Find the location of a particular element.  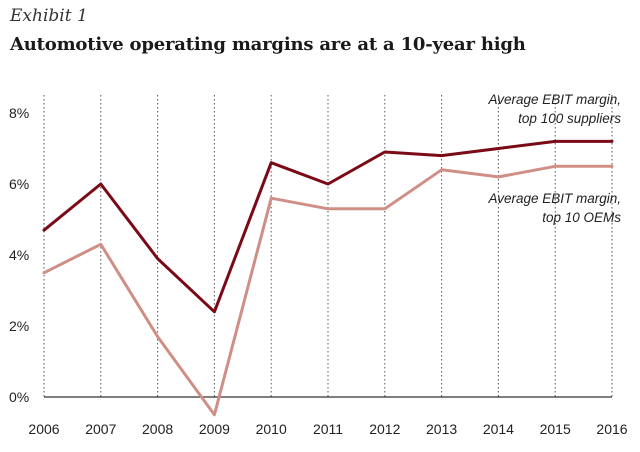

x-tick-label: 2008 is located at coordinates (157, 429).